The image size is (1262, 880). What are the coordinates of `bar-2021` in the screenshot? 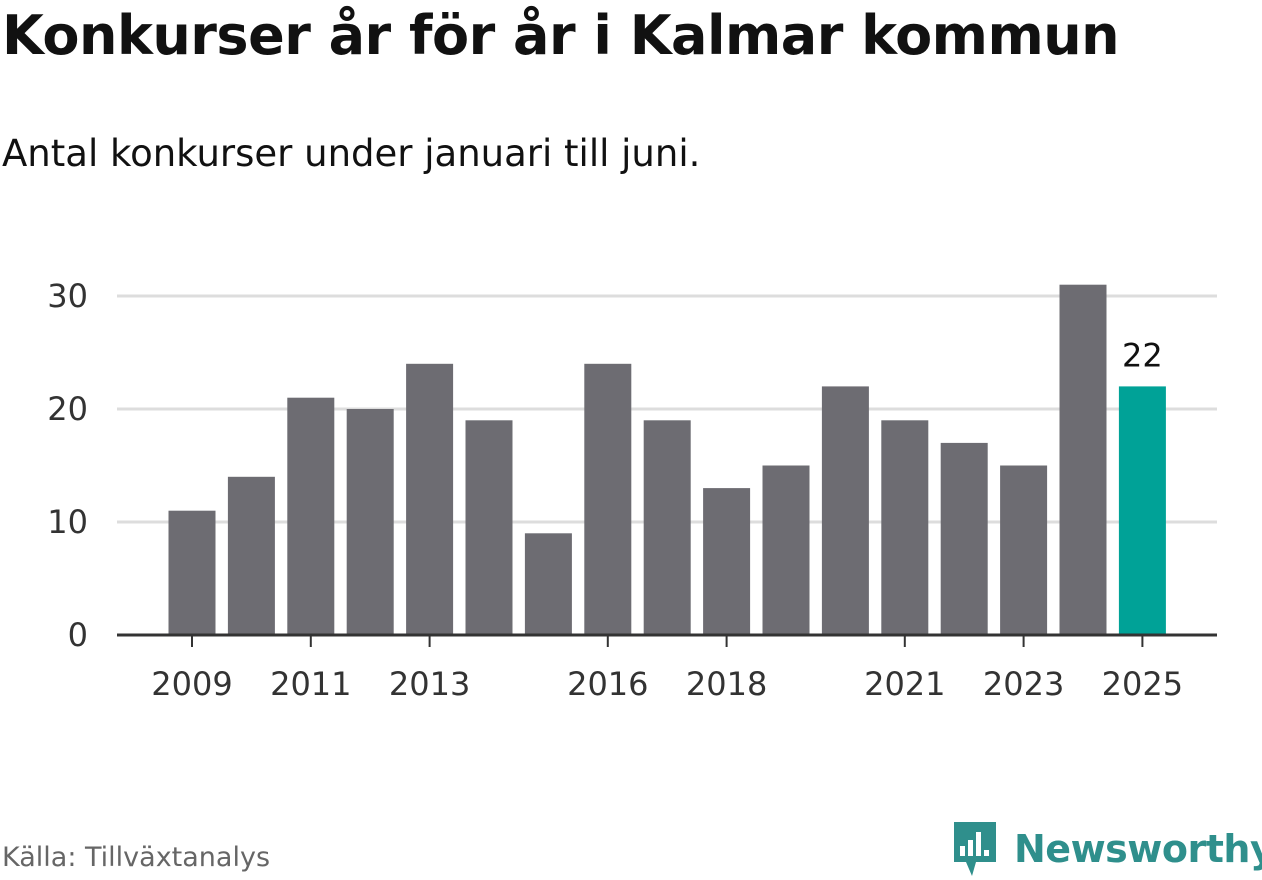 It's located at (905, 527).